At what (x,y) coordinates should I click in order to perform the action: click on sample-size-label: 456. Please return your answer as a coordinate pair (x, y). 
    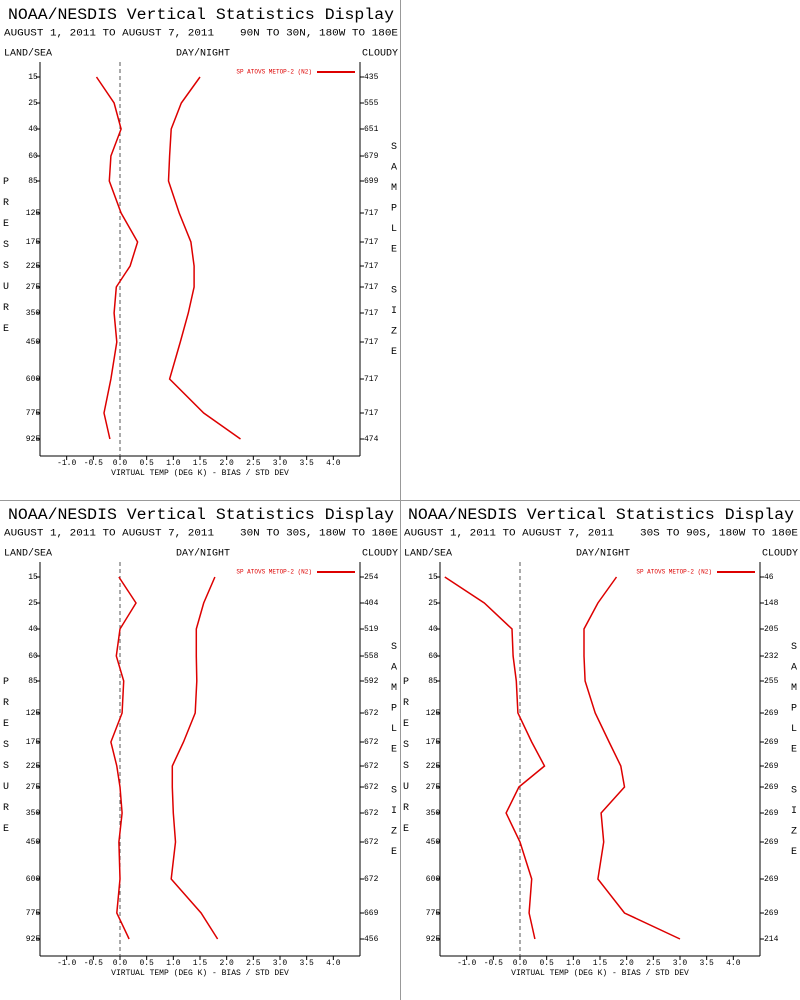
    Looking at the image, I should click on (371, 939).